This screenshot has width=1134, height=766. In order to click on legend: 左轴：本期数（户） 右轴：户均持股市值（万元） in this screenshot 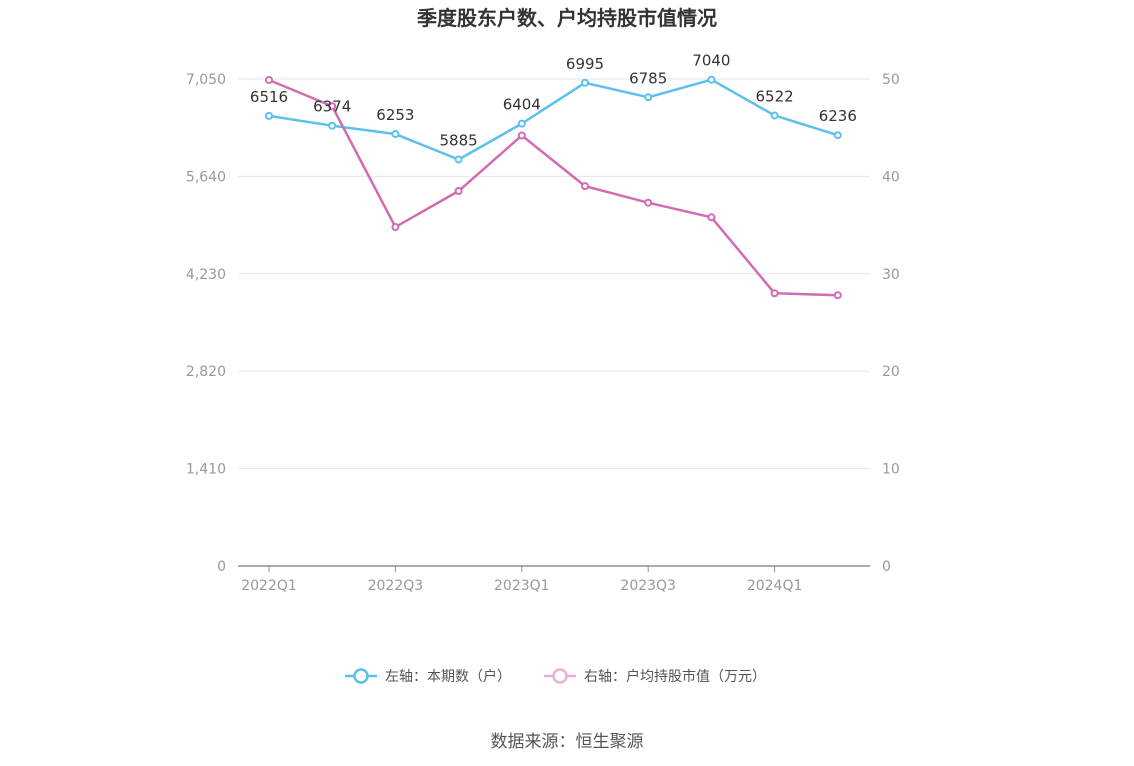, I will do `click(555, 676)`.